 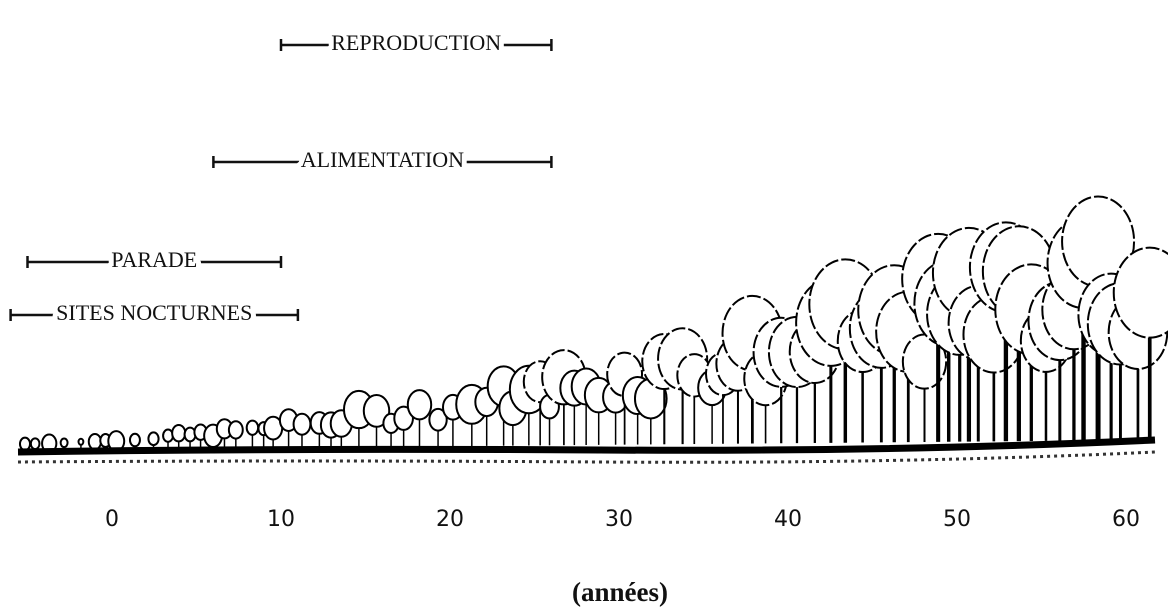 What do you see at coordinates (619, 519) in the screenshot?
I see `tick-label: 30` at bounding box center [619, 519].